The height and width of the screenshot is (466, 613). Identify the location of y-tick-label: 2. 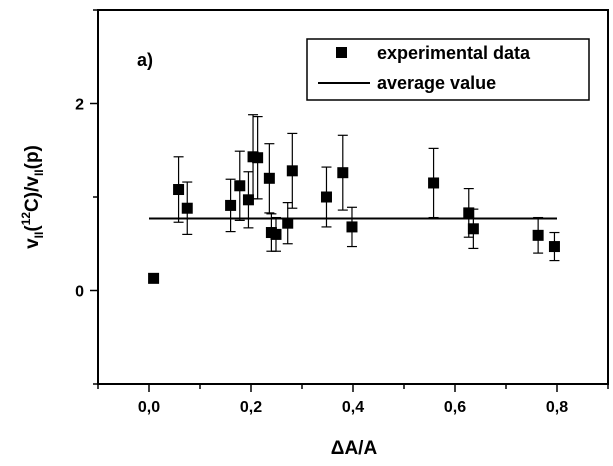
(79, 105).